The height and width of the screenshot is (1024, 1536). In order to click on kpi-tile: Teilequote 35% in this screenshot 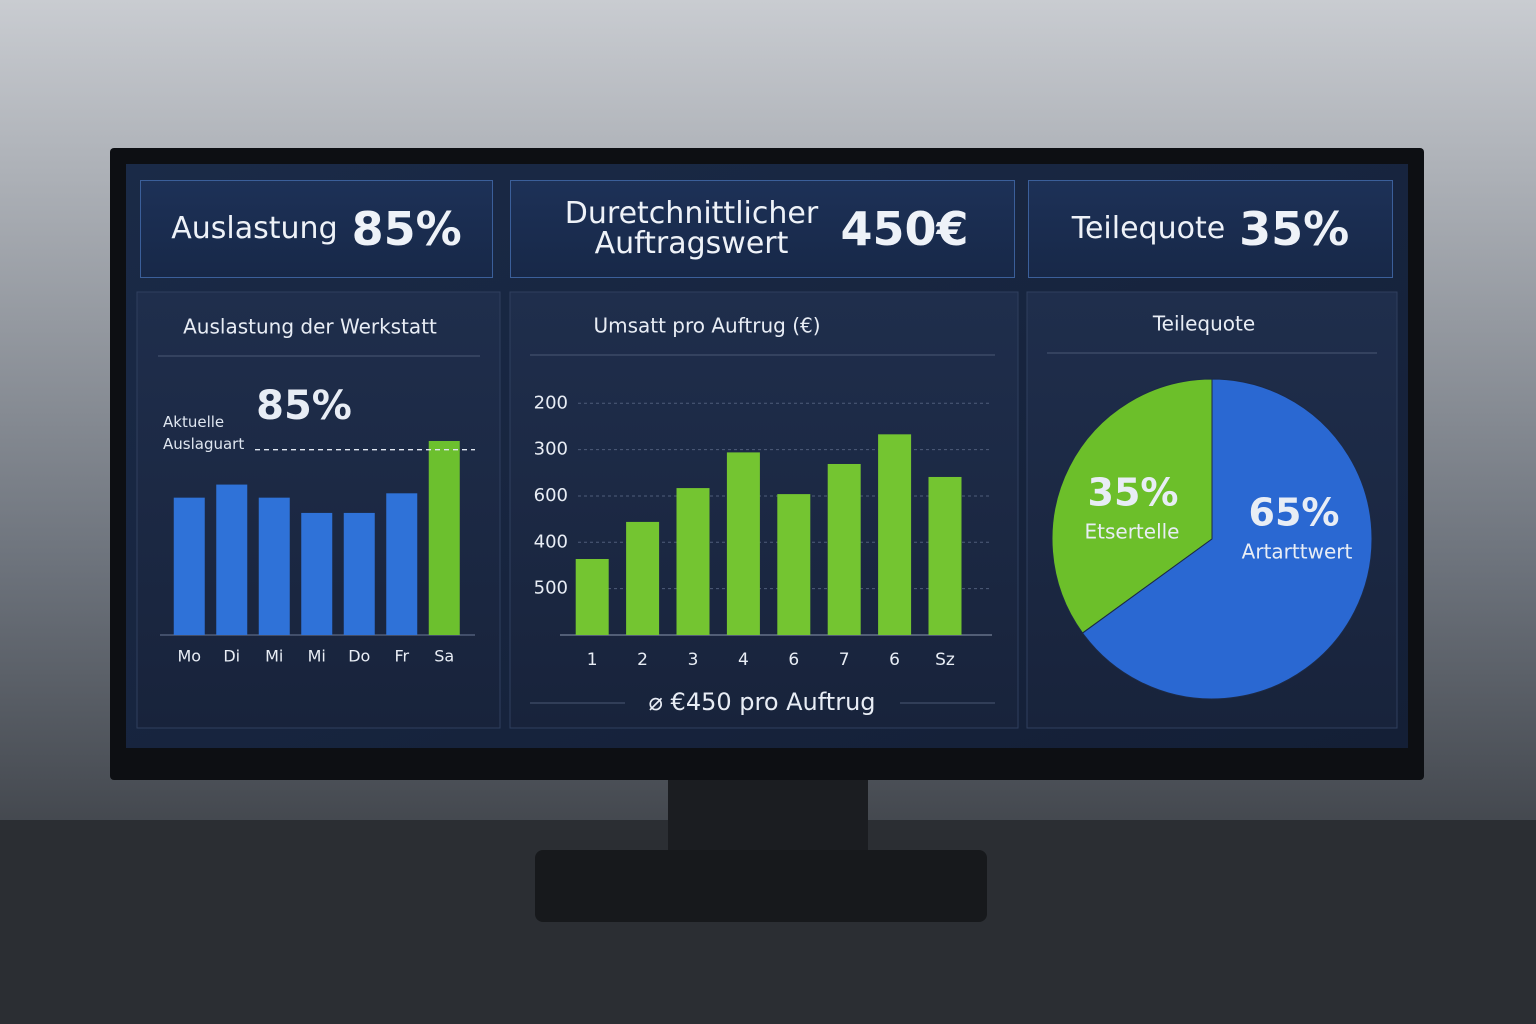, I will do `click(1210, 229)`.